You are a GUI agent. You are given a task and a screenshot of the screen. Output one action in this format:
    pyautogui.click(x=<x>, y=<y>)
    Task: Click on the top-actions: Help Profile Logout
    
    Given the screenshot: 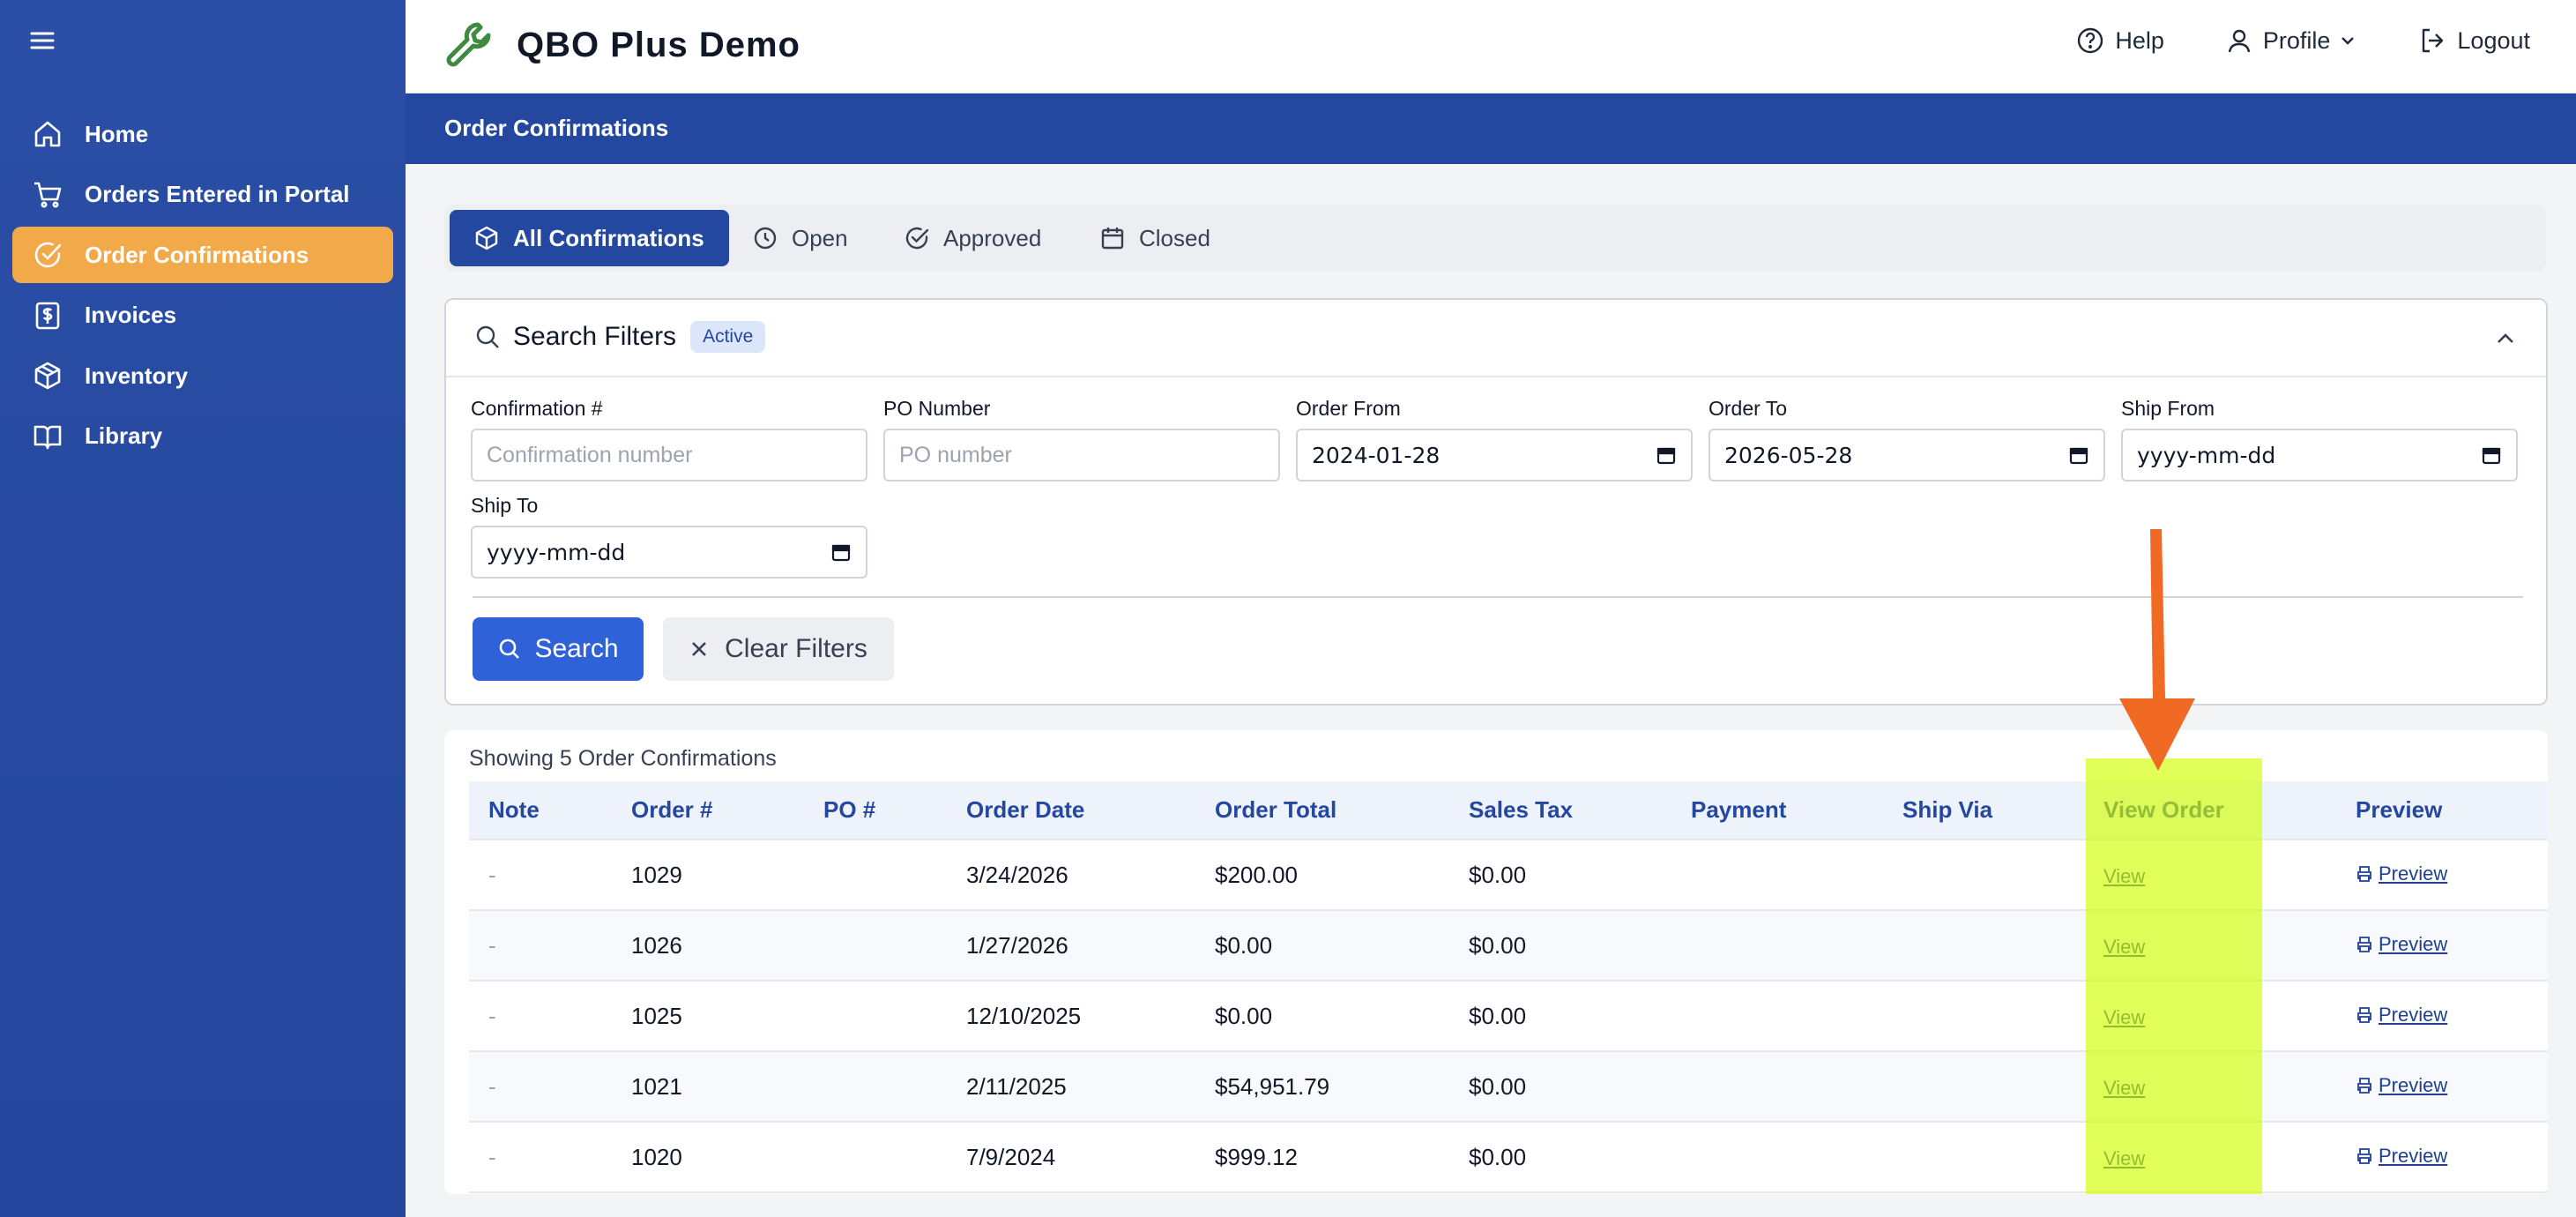 What is the action you would take?
    pyautogui.click(x=2272, y=40)
    